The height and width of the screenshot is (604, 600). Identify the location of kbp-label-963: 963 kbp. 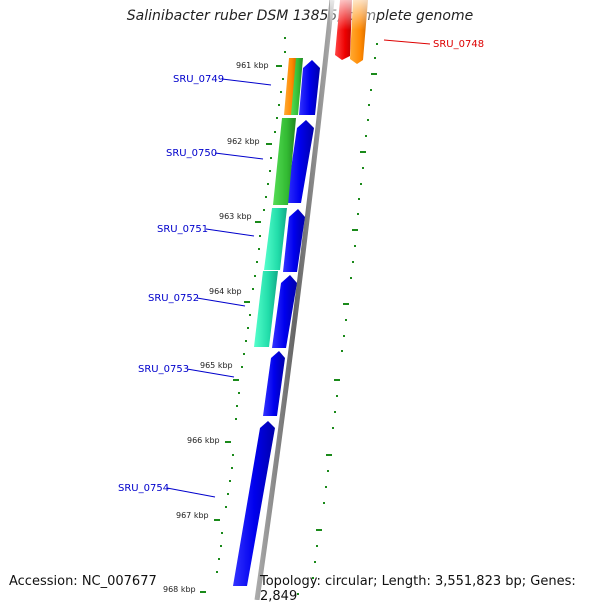
(235, 216).